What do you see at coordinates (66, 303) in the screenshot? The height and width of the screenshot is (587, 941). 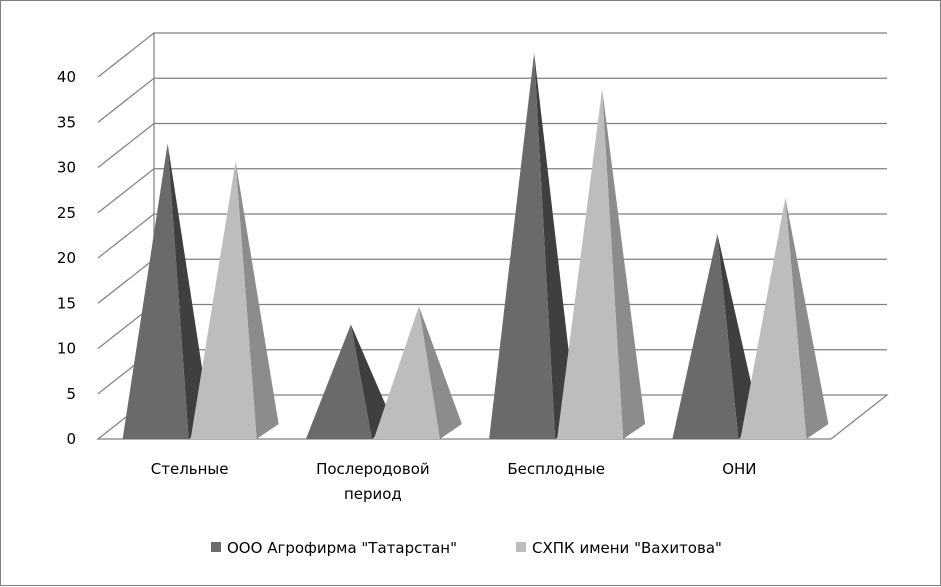 I see `y-tick-label: 15` at bounding box center [66, 303].